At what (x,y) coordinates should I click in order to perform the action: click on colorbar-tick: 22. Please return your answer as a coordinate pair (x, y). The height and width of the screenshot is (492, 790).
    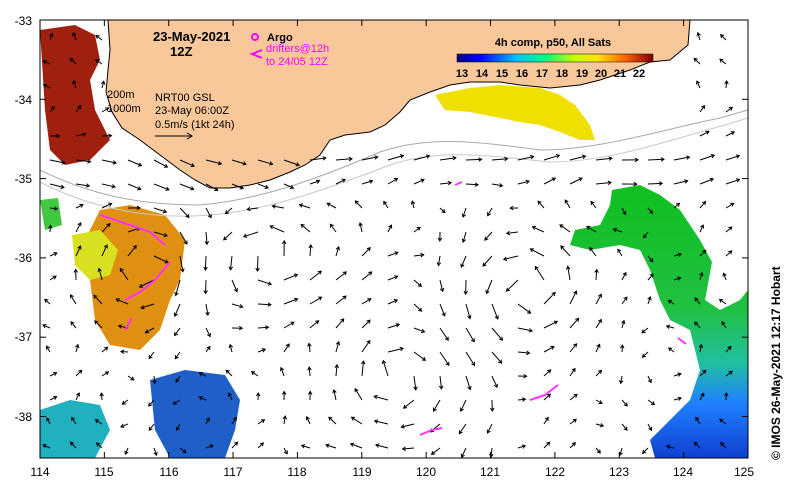
    Looking at the image, I should click on (639, 74).